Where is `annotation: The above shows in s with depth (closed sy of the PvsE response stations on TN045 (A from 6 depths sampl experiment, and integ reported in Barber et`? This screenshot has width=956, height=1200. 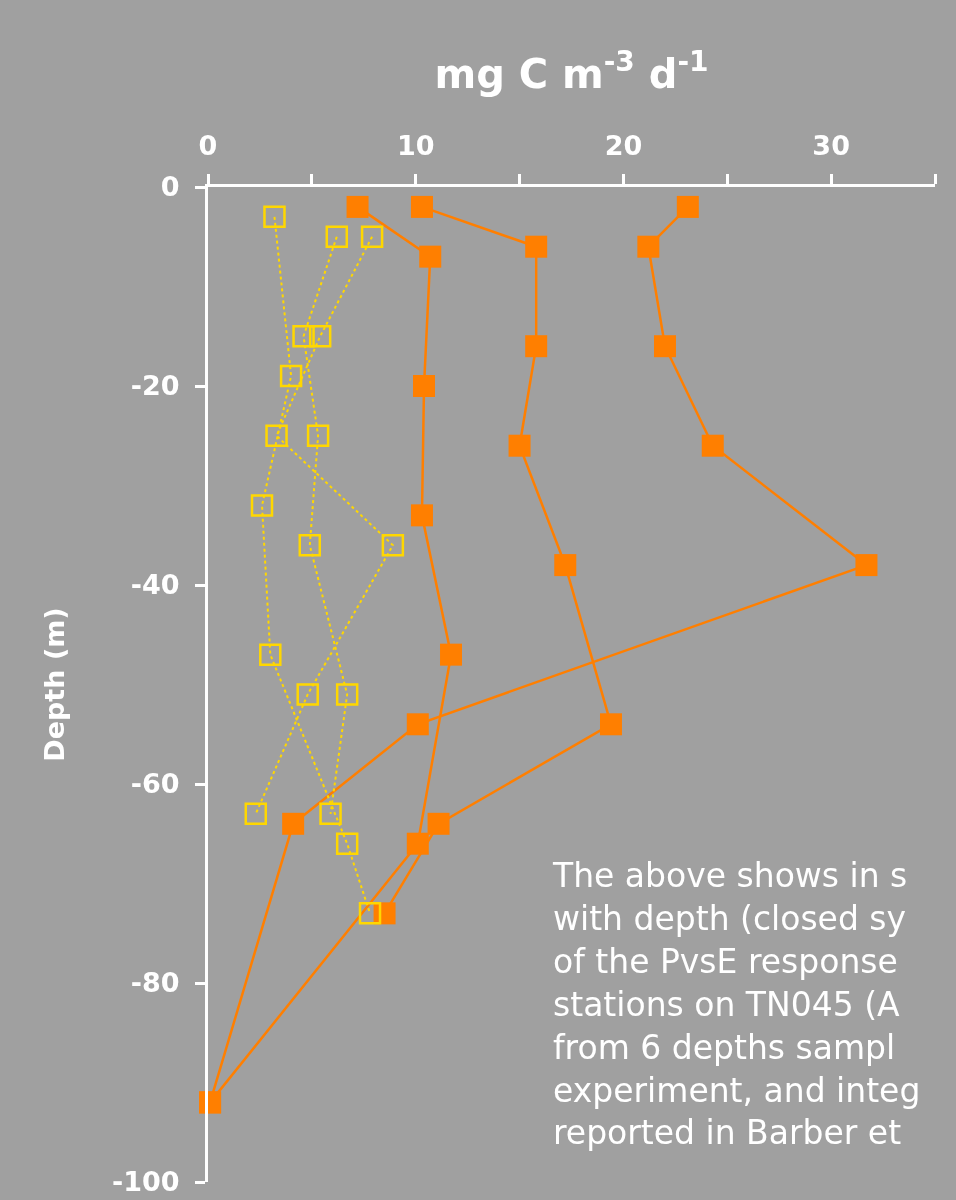
annotation: The above shows in s with depth (closed sy of the PvsE response stations on TN045 (A from 6 depths sampl experiment, and integ reported in Barber et is located at coordinates (736, 1004).